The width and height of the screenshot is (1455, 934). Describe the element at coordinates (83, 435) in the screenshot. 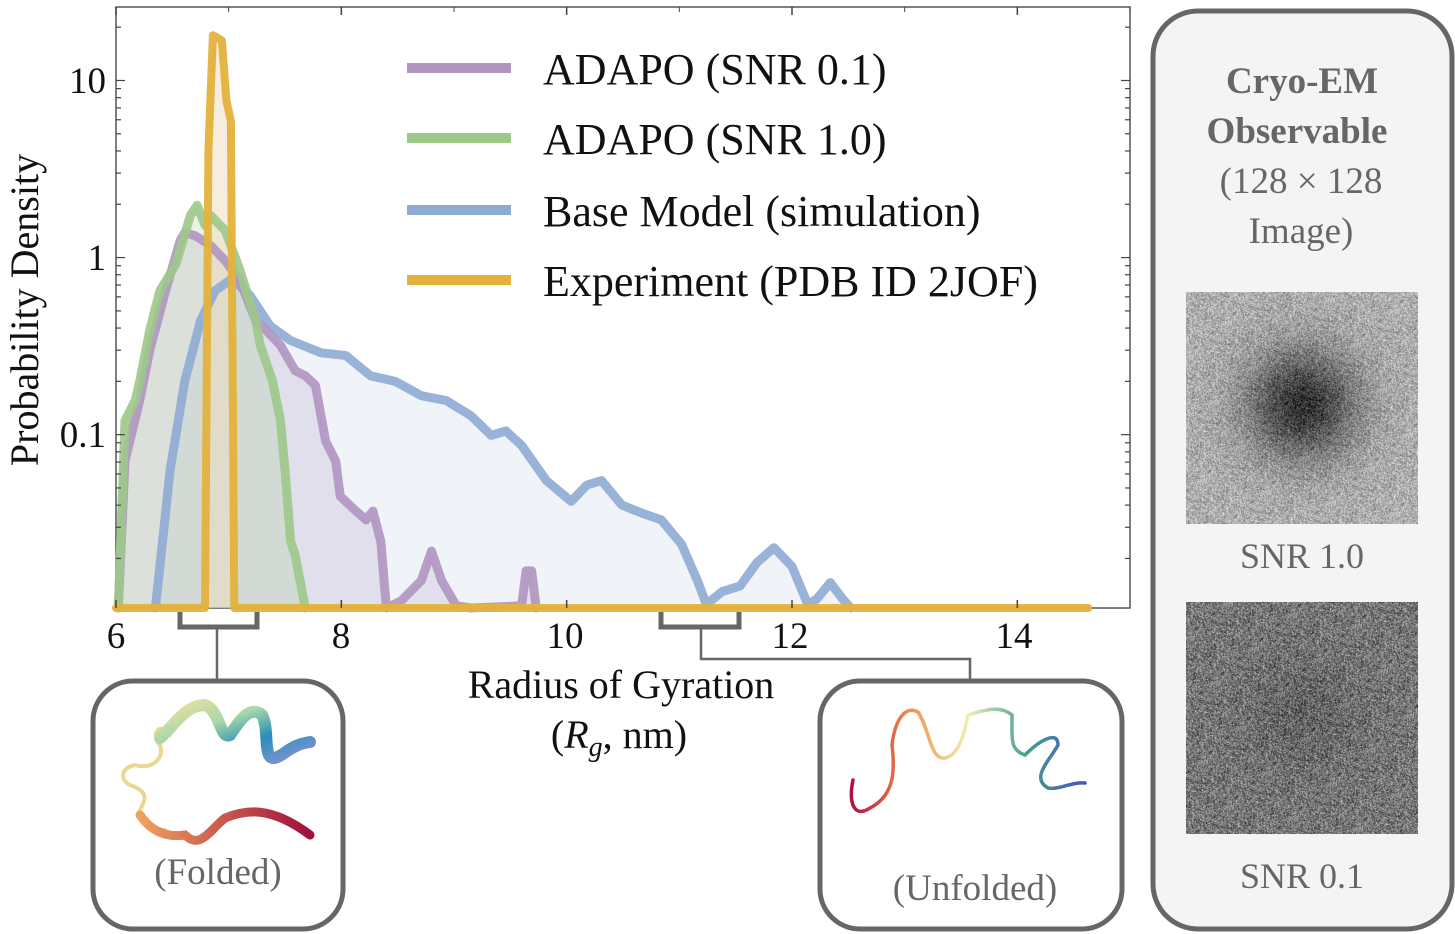

I see `y-tick-label: 0.1` at that location.